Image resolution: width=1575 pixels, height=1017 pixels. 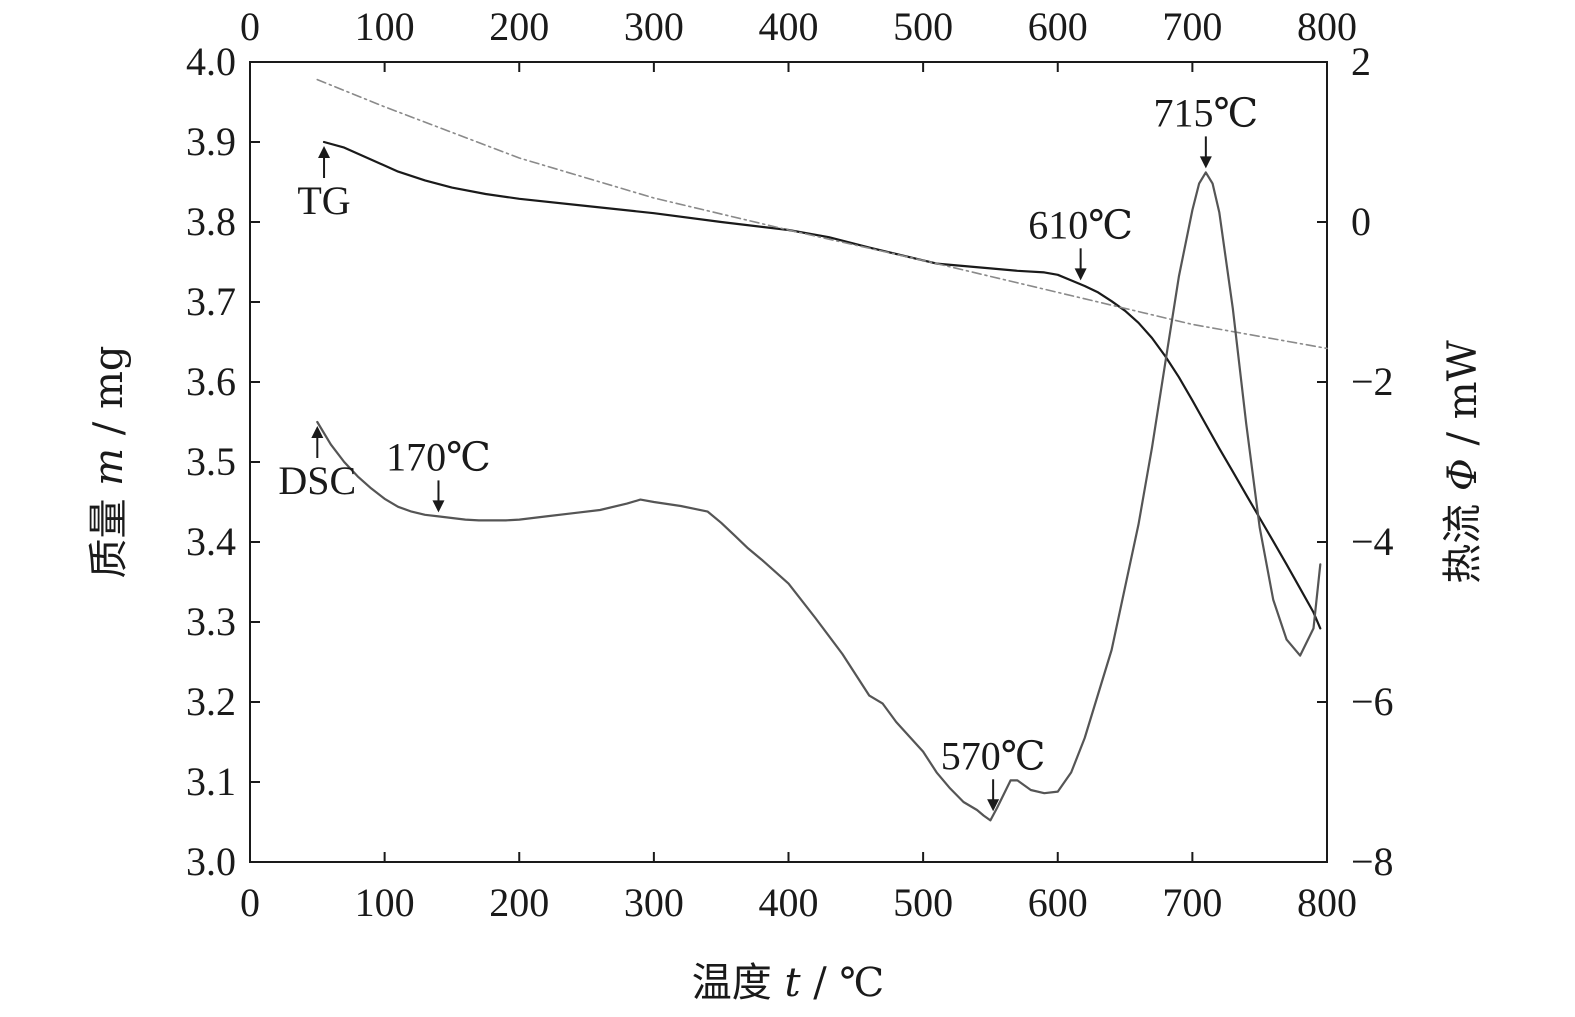 I want to click on x-axis-title: 温度 t / ℃, so click(x=788, y=983).